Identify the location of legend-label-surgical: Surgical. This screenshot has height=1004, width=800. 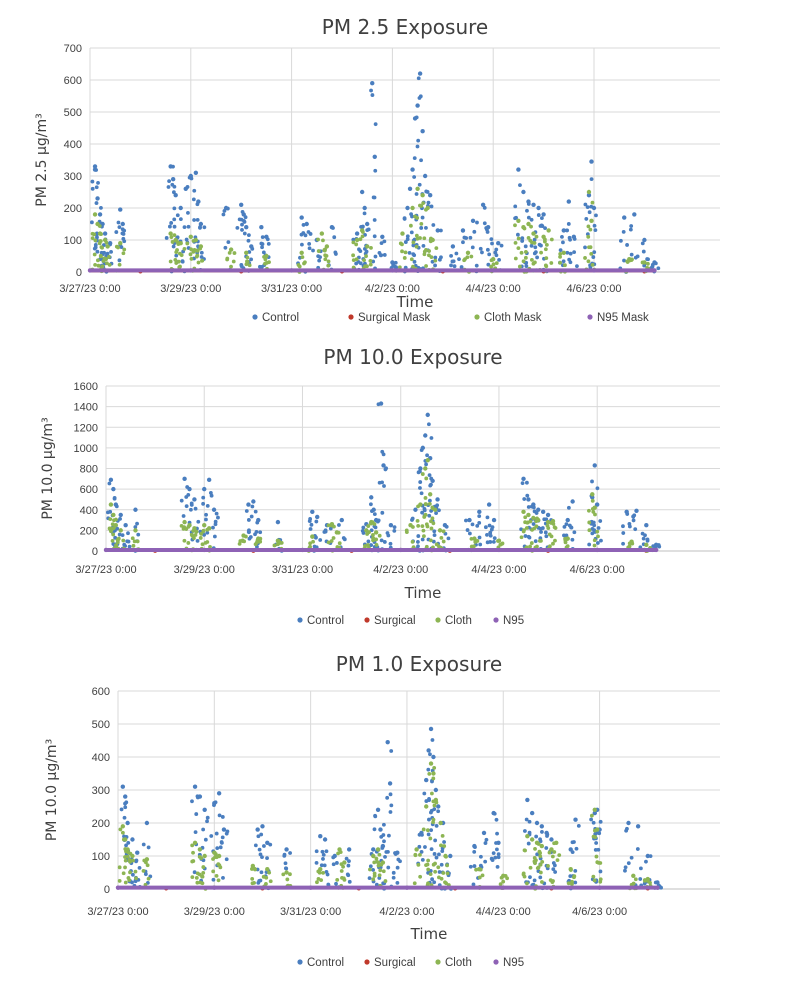
(395, 963).